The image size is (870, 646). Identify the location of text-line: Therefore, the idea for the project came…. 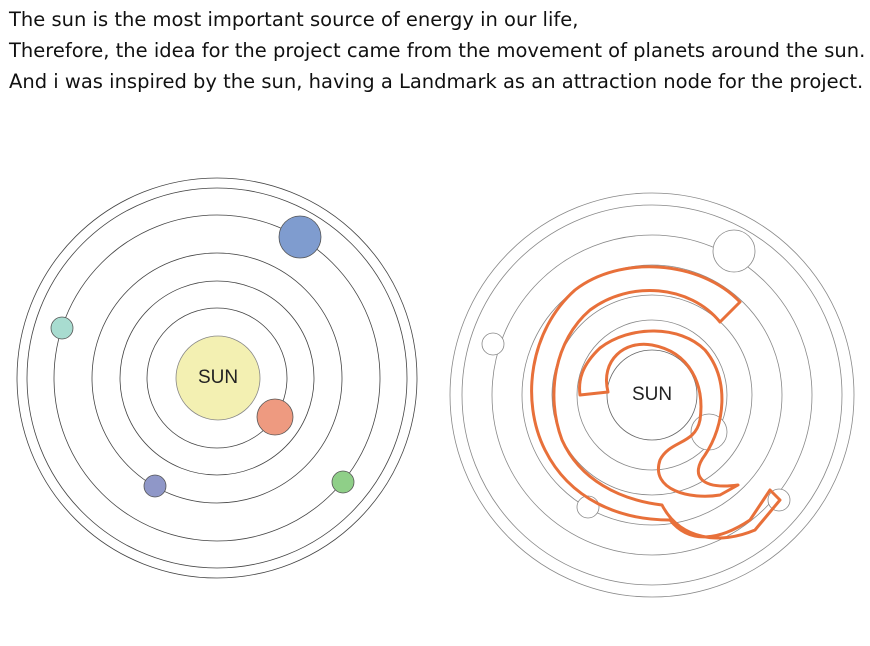
(437, 50).